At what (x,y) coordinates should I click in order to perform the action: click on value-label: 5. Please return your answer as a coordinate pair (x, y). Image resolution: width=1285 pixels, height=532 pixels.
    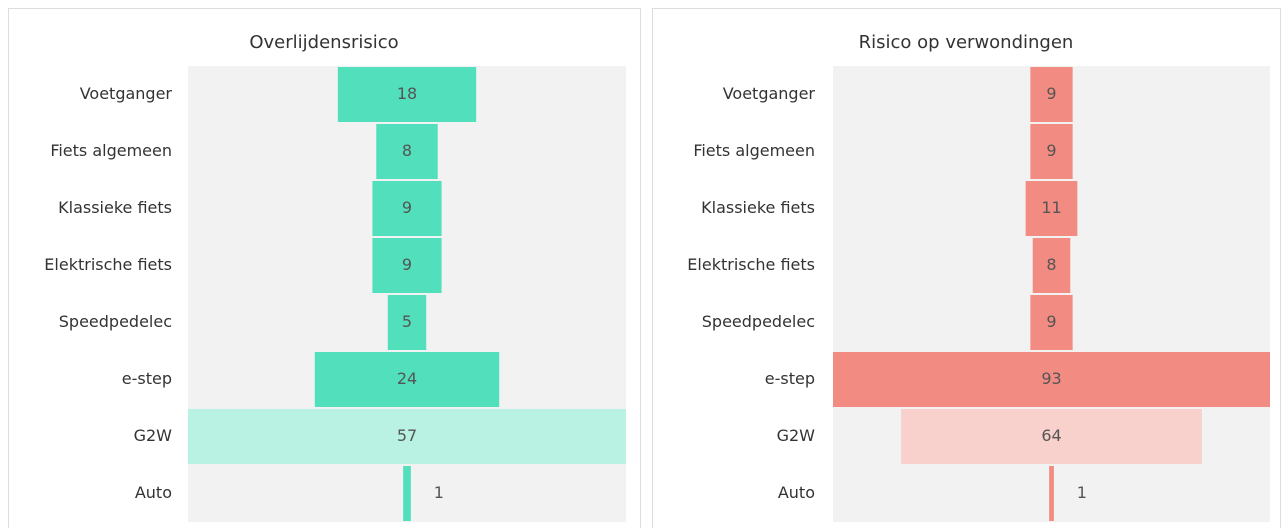
    Looking at the image, I should click on (407, 321).